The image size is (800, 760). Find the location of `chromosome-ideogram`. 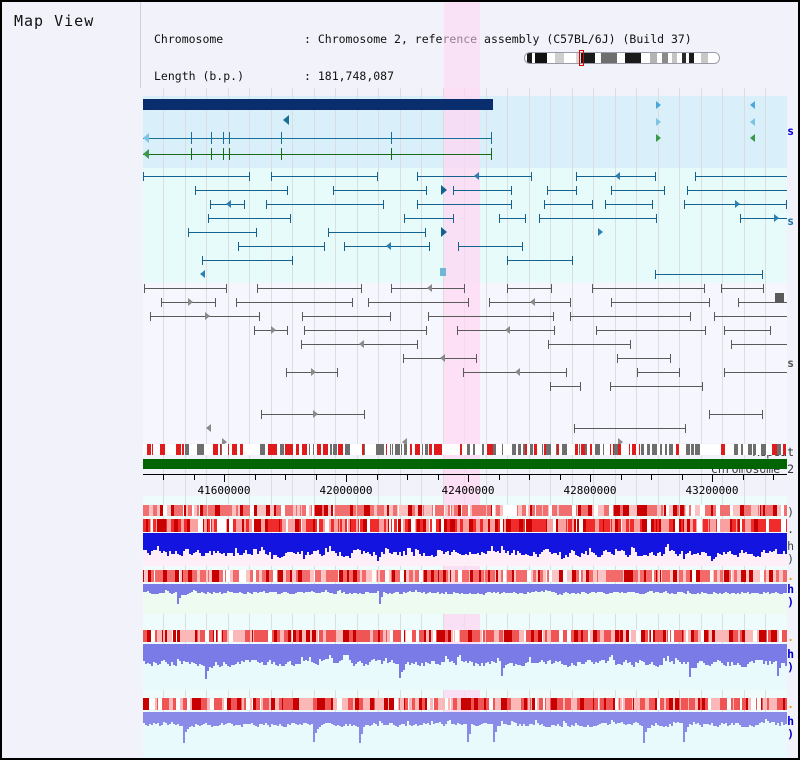

chromosome-ideogram is located at coordinates (622, 58).